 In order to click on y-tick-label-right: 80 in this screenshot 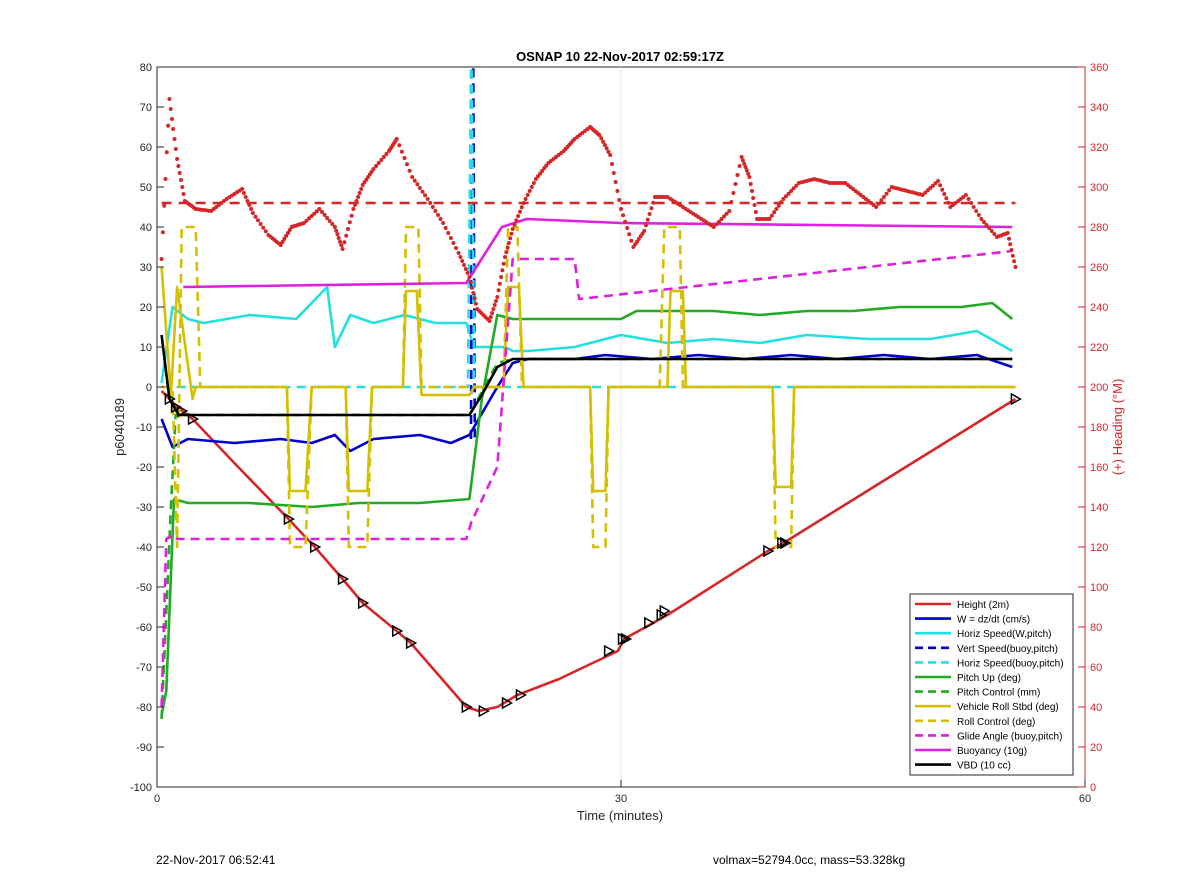, I will do `click(1096, 628)`.